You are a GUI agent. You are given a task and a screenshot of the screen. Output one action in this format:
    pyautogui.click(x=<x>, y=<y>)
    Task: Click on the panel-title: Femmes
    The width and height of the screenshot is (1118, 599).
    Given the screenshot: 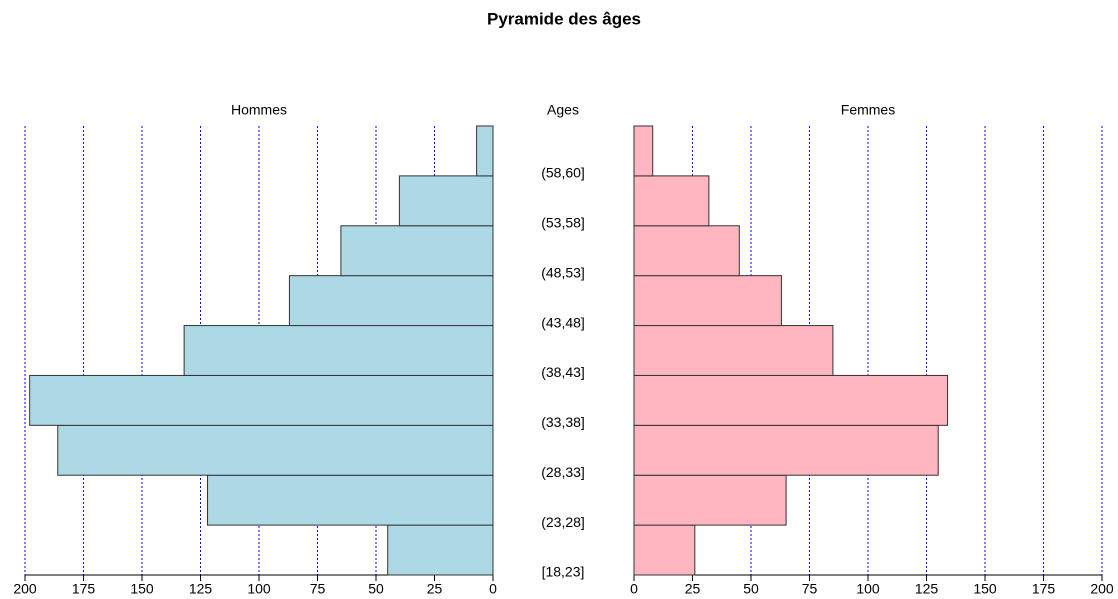 What is the action you would take?
    pyautogui.click(x=868, y=110)
    